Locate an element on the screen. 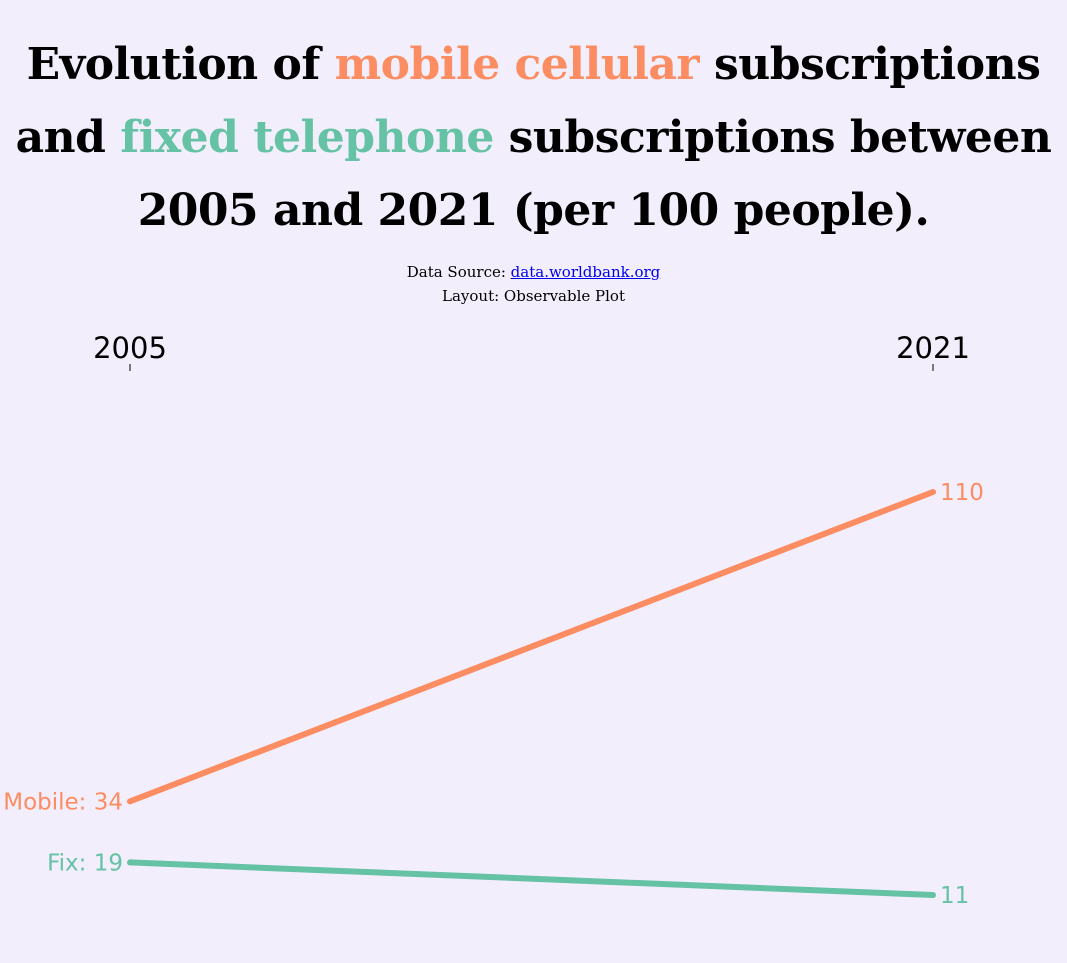 Image resolution: width=1067 pixels, height=963 pixels. data-source-line: Data Source: data.worldbank.org is located at coordinates (533, 272).